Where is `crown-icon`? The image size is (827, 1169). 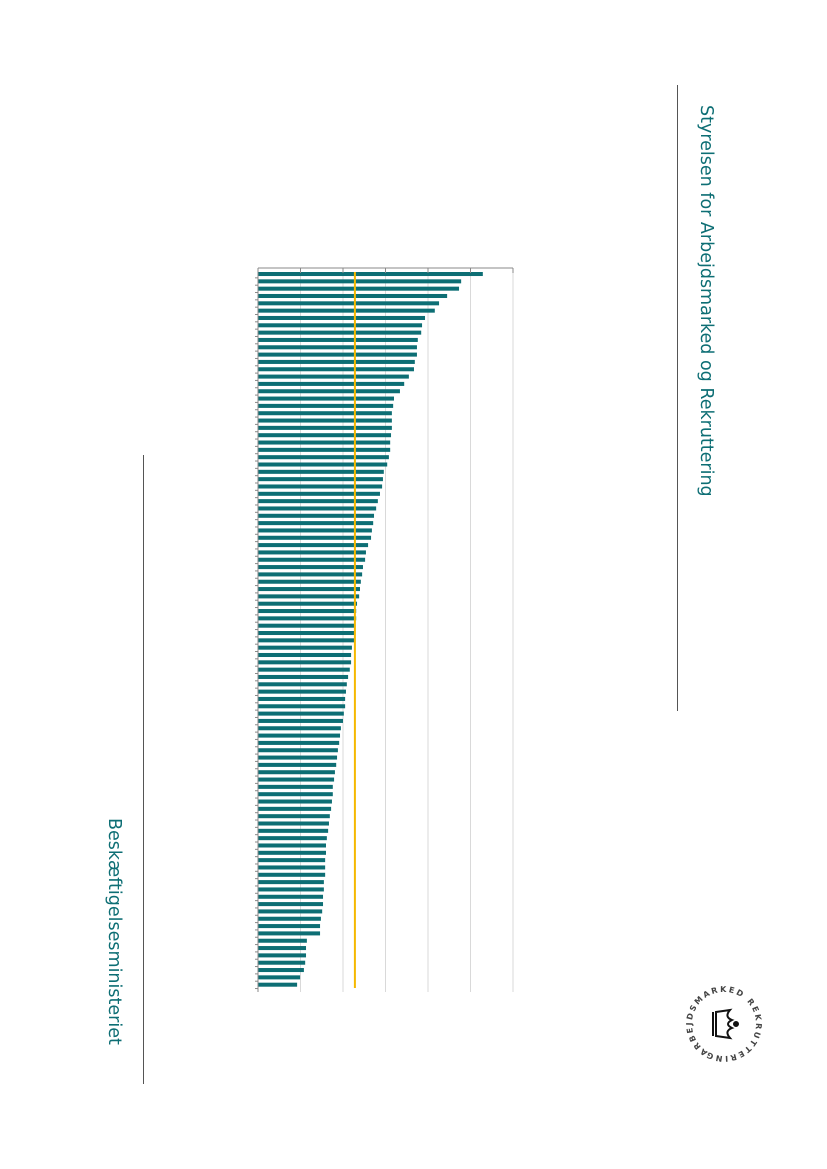 crown-icon is located at coordinates (725, 1024).